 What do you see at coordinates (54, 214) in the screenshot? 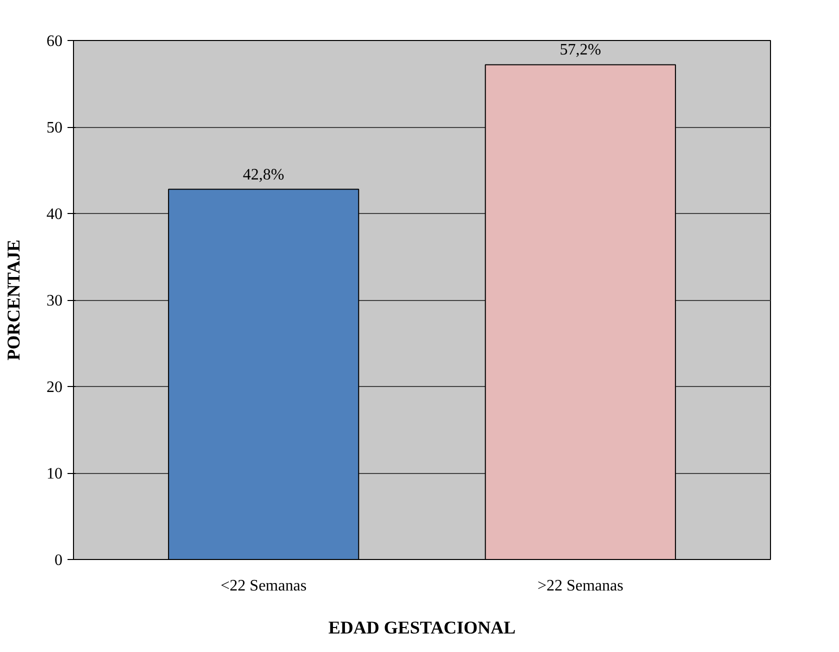
I see `y-tick-label: 40` at bounding box center [54, 214].